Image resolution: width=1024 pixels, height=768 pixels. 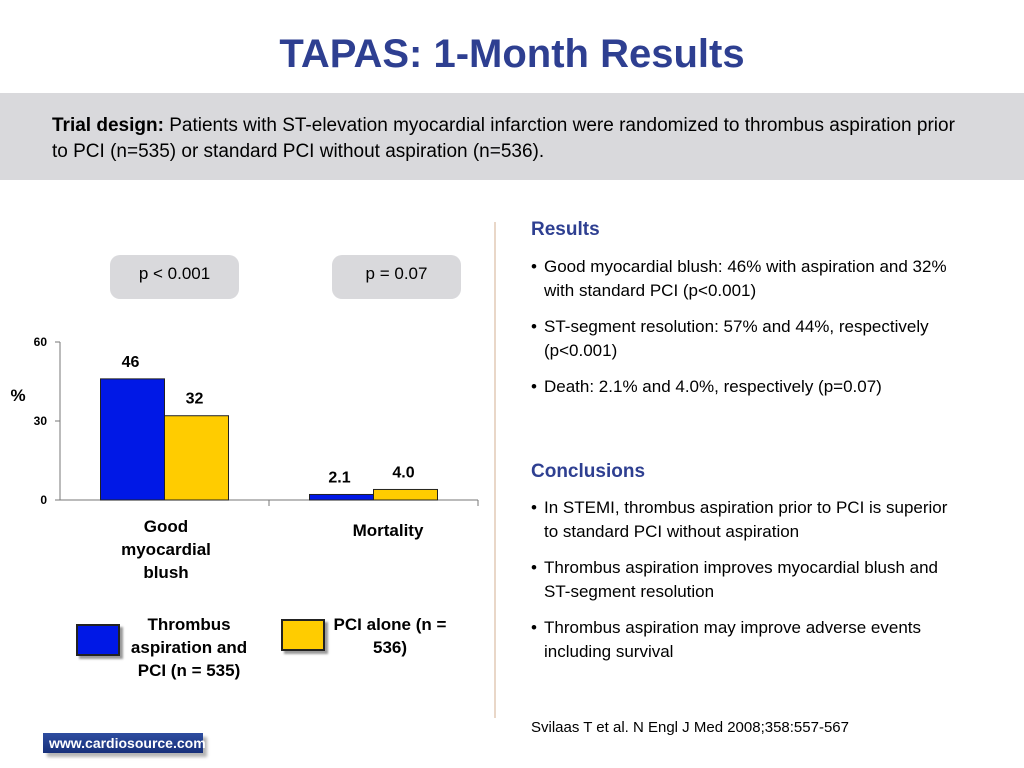 I want to click on pvalue-badge-blush: p < 0.001, so click(x=174, y=277).